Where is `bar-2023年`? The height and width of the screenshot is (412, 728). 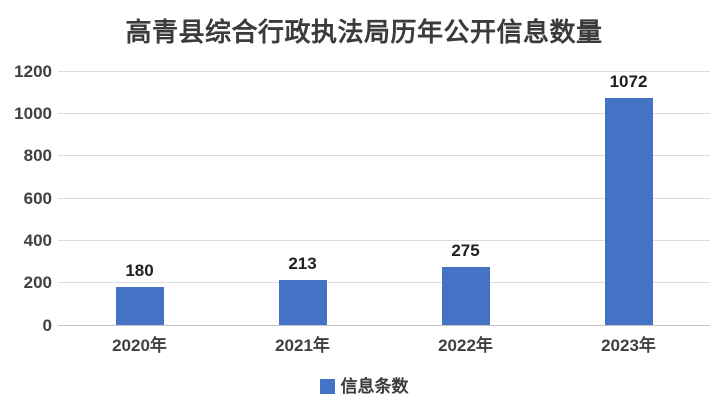 bar-2023年 is located at coordinates (628, 211).